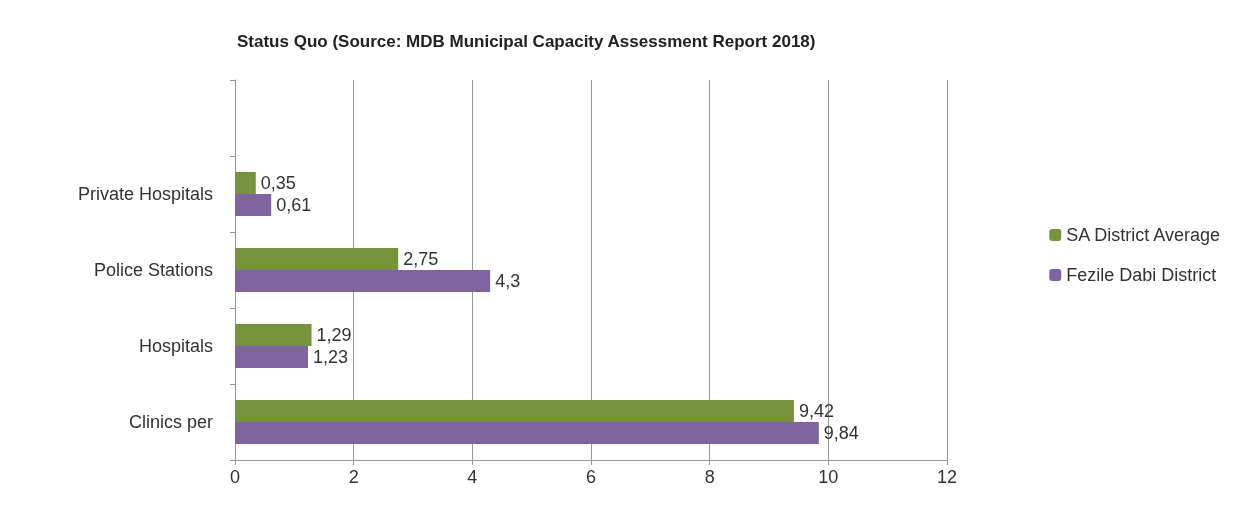 The image size is (1247, 510). I want to click on data-label: 2,75, so click(421, 259).